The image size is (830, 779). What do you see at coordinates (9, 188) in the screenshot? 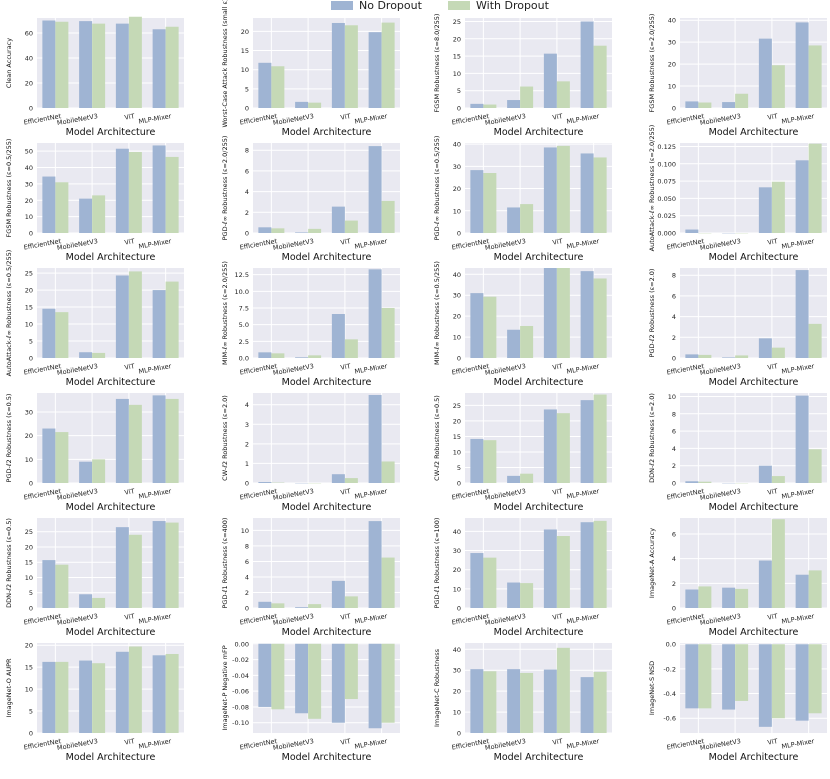
I see `y-axis-label: FGSM Robustness (ε=0.5/255)` at bounding box center [9, 188].